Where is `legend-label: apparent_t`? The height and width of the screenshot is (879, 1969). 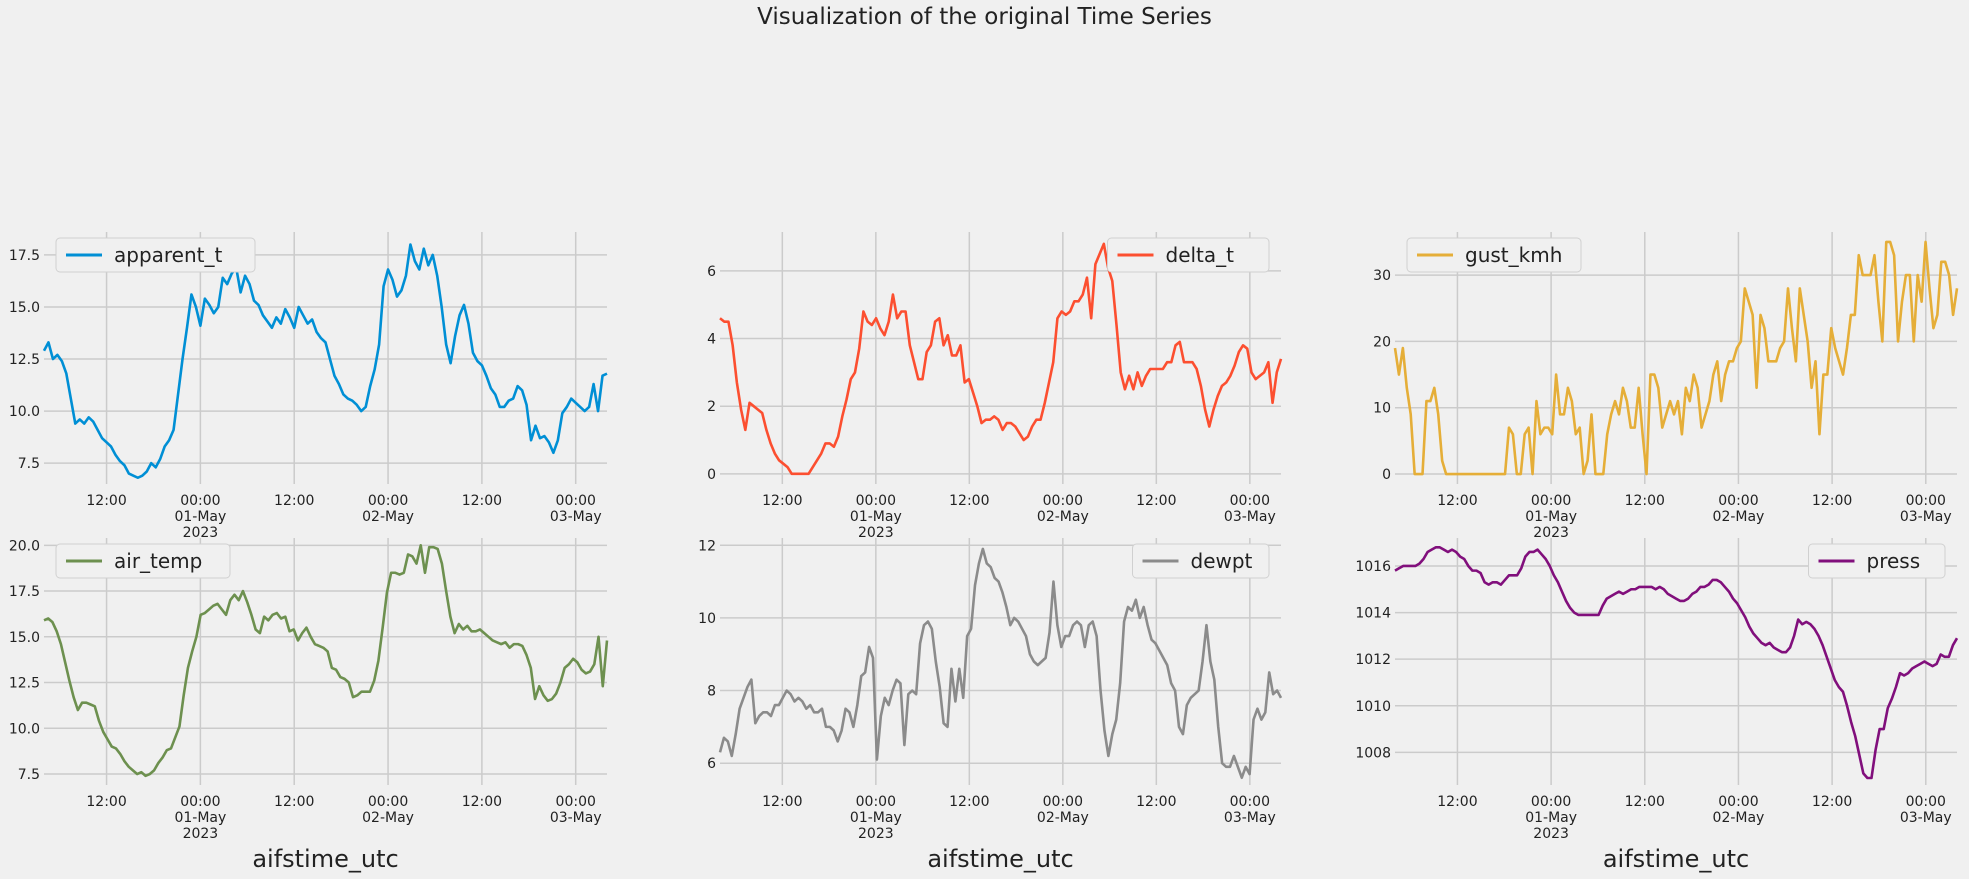
legend-label: apparent_t is located at coordinates (168, 255).